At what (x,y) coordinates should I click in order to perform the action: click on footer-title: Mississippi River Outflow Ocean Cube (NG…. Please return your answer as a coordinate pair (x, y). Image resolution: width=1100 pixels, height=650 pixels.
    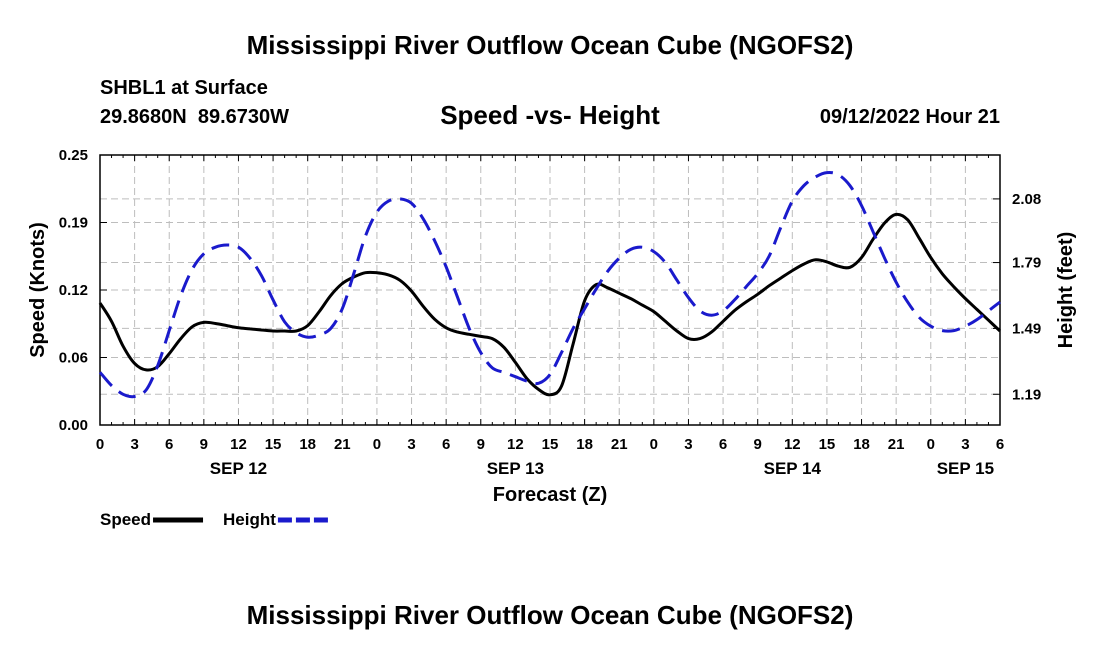
    Looking at the image, I should click on (550, 615).